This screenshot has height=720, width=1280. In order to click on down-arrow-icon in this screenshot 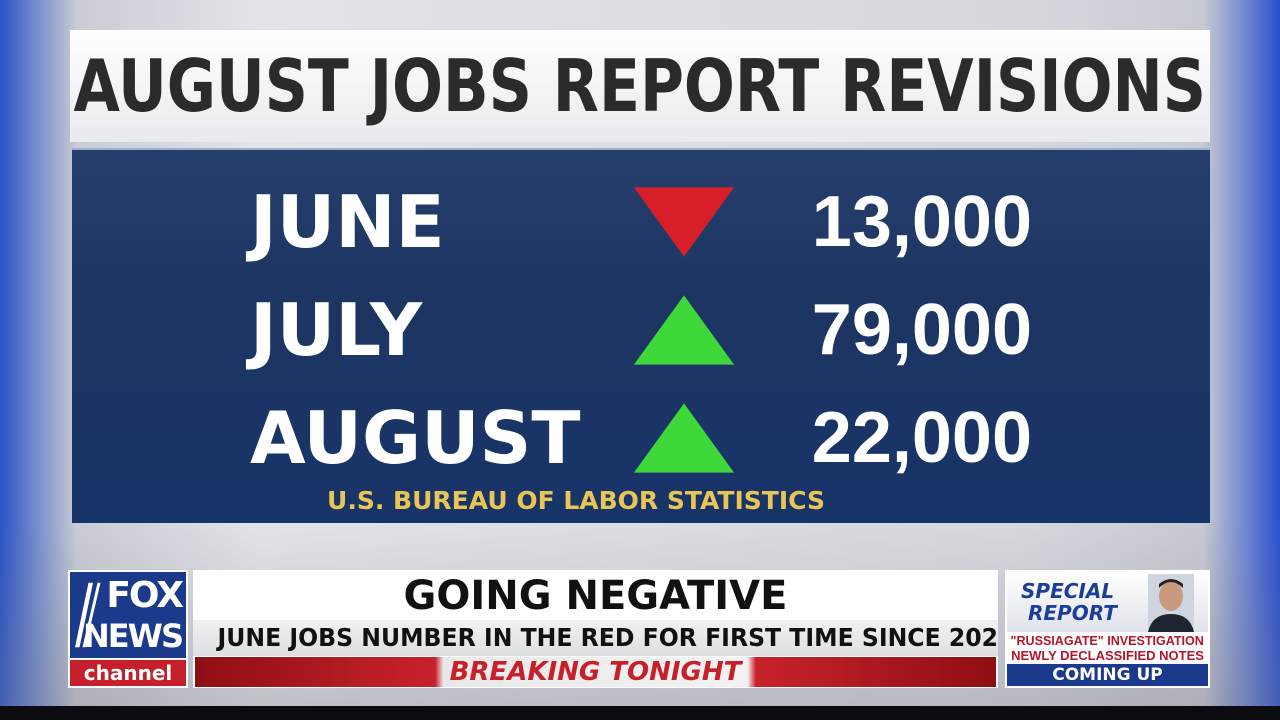, I will do `click(684, 222)`.